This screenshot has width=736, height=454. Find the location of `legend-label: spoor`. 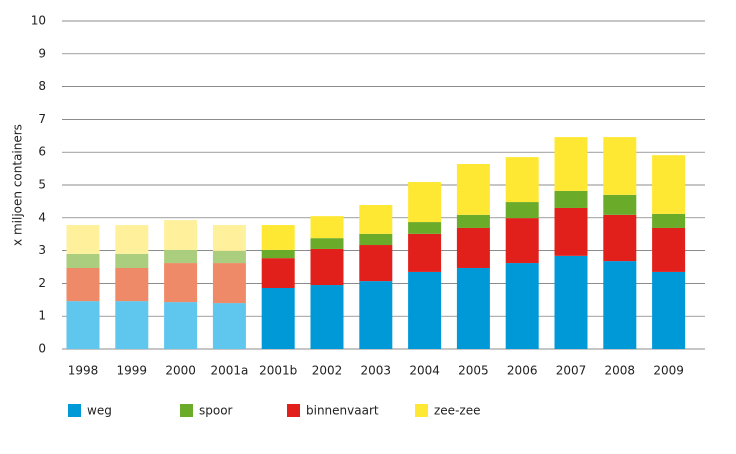

legend-label: spoor is located at coordinates (216, 411).